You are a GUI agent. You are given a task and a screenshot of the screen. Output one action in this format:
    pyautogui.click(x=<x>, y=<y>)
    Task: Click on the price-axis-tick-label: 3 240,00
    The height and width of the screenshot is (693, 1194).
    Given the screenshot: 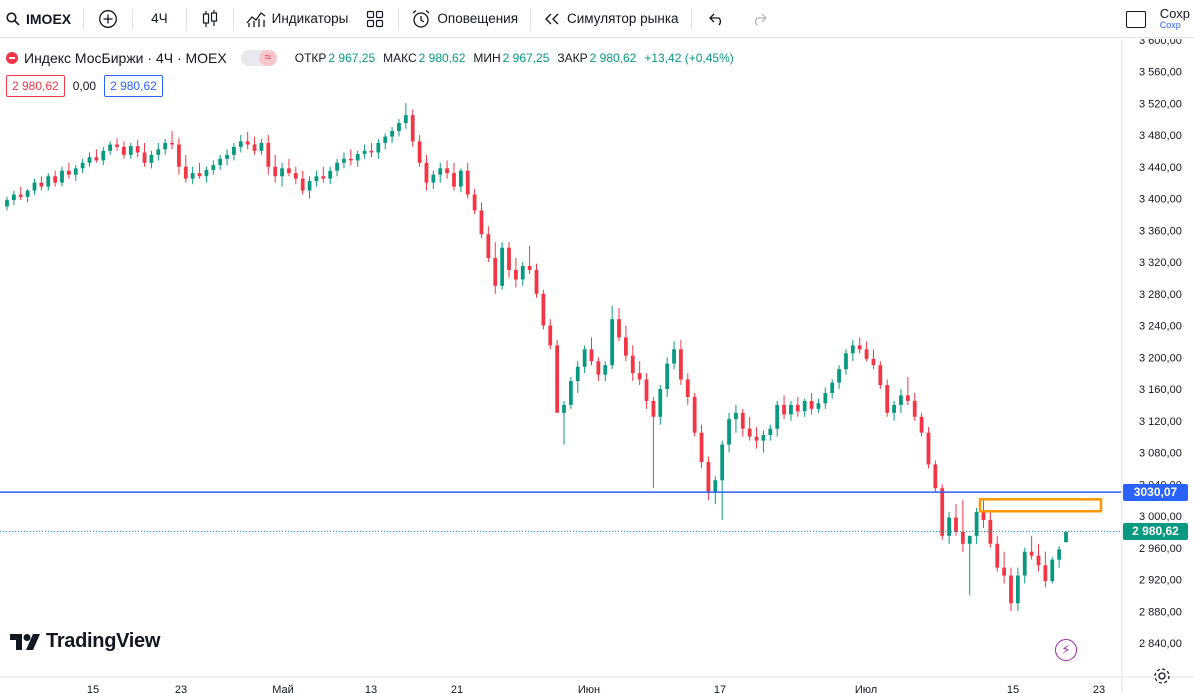 What is the action you would take?
    pyautogui.click(x=1160, y=327)
    